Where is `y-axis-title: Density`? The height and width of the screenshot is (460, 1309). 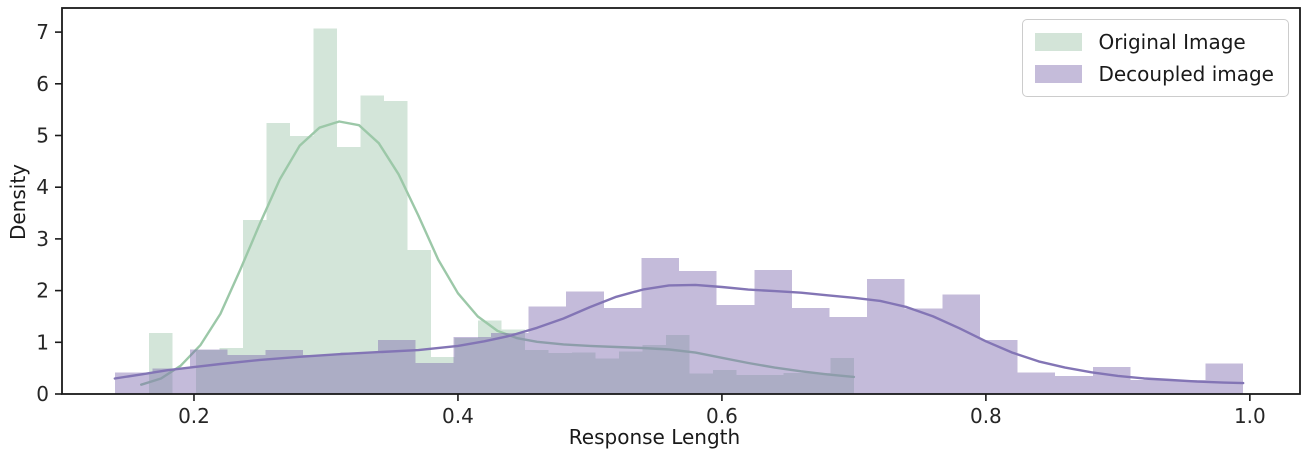 y-axis-title: Density is located at coordinates (18, 202).